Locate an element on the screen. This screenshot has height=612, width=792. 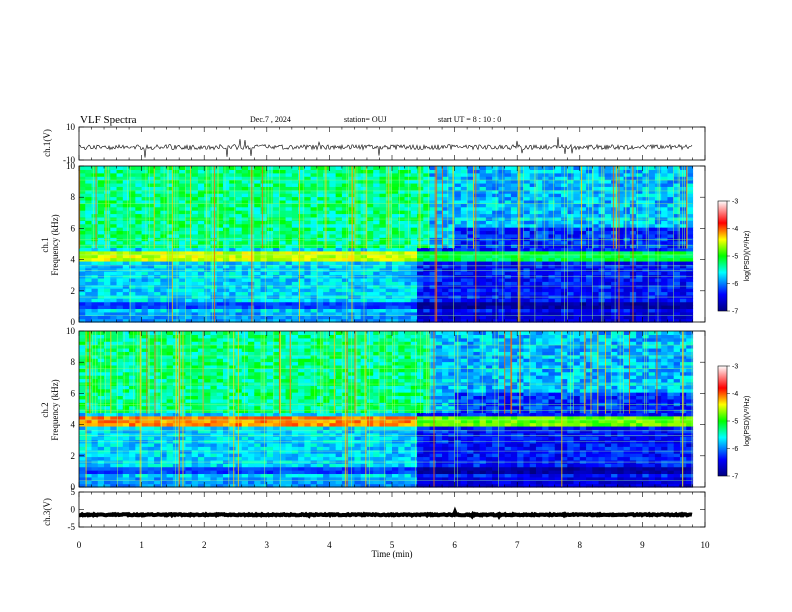
y-tick-label: -10 is located at coordinates (69, 160).